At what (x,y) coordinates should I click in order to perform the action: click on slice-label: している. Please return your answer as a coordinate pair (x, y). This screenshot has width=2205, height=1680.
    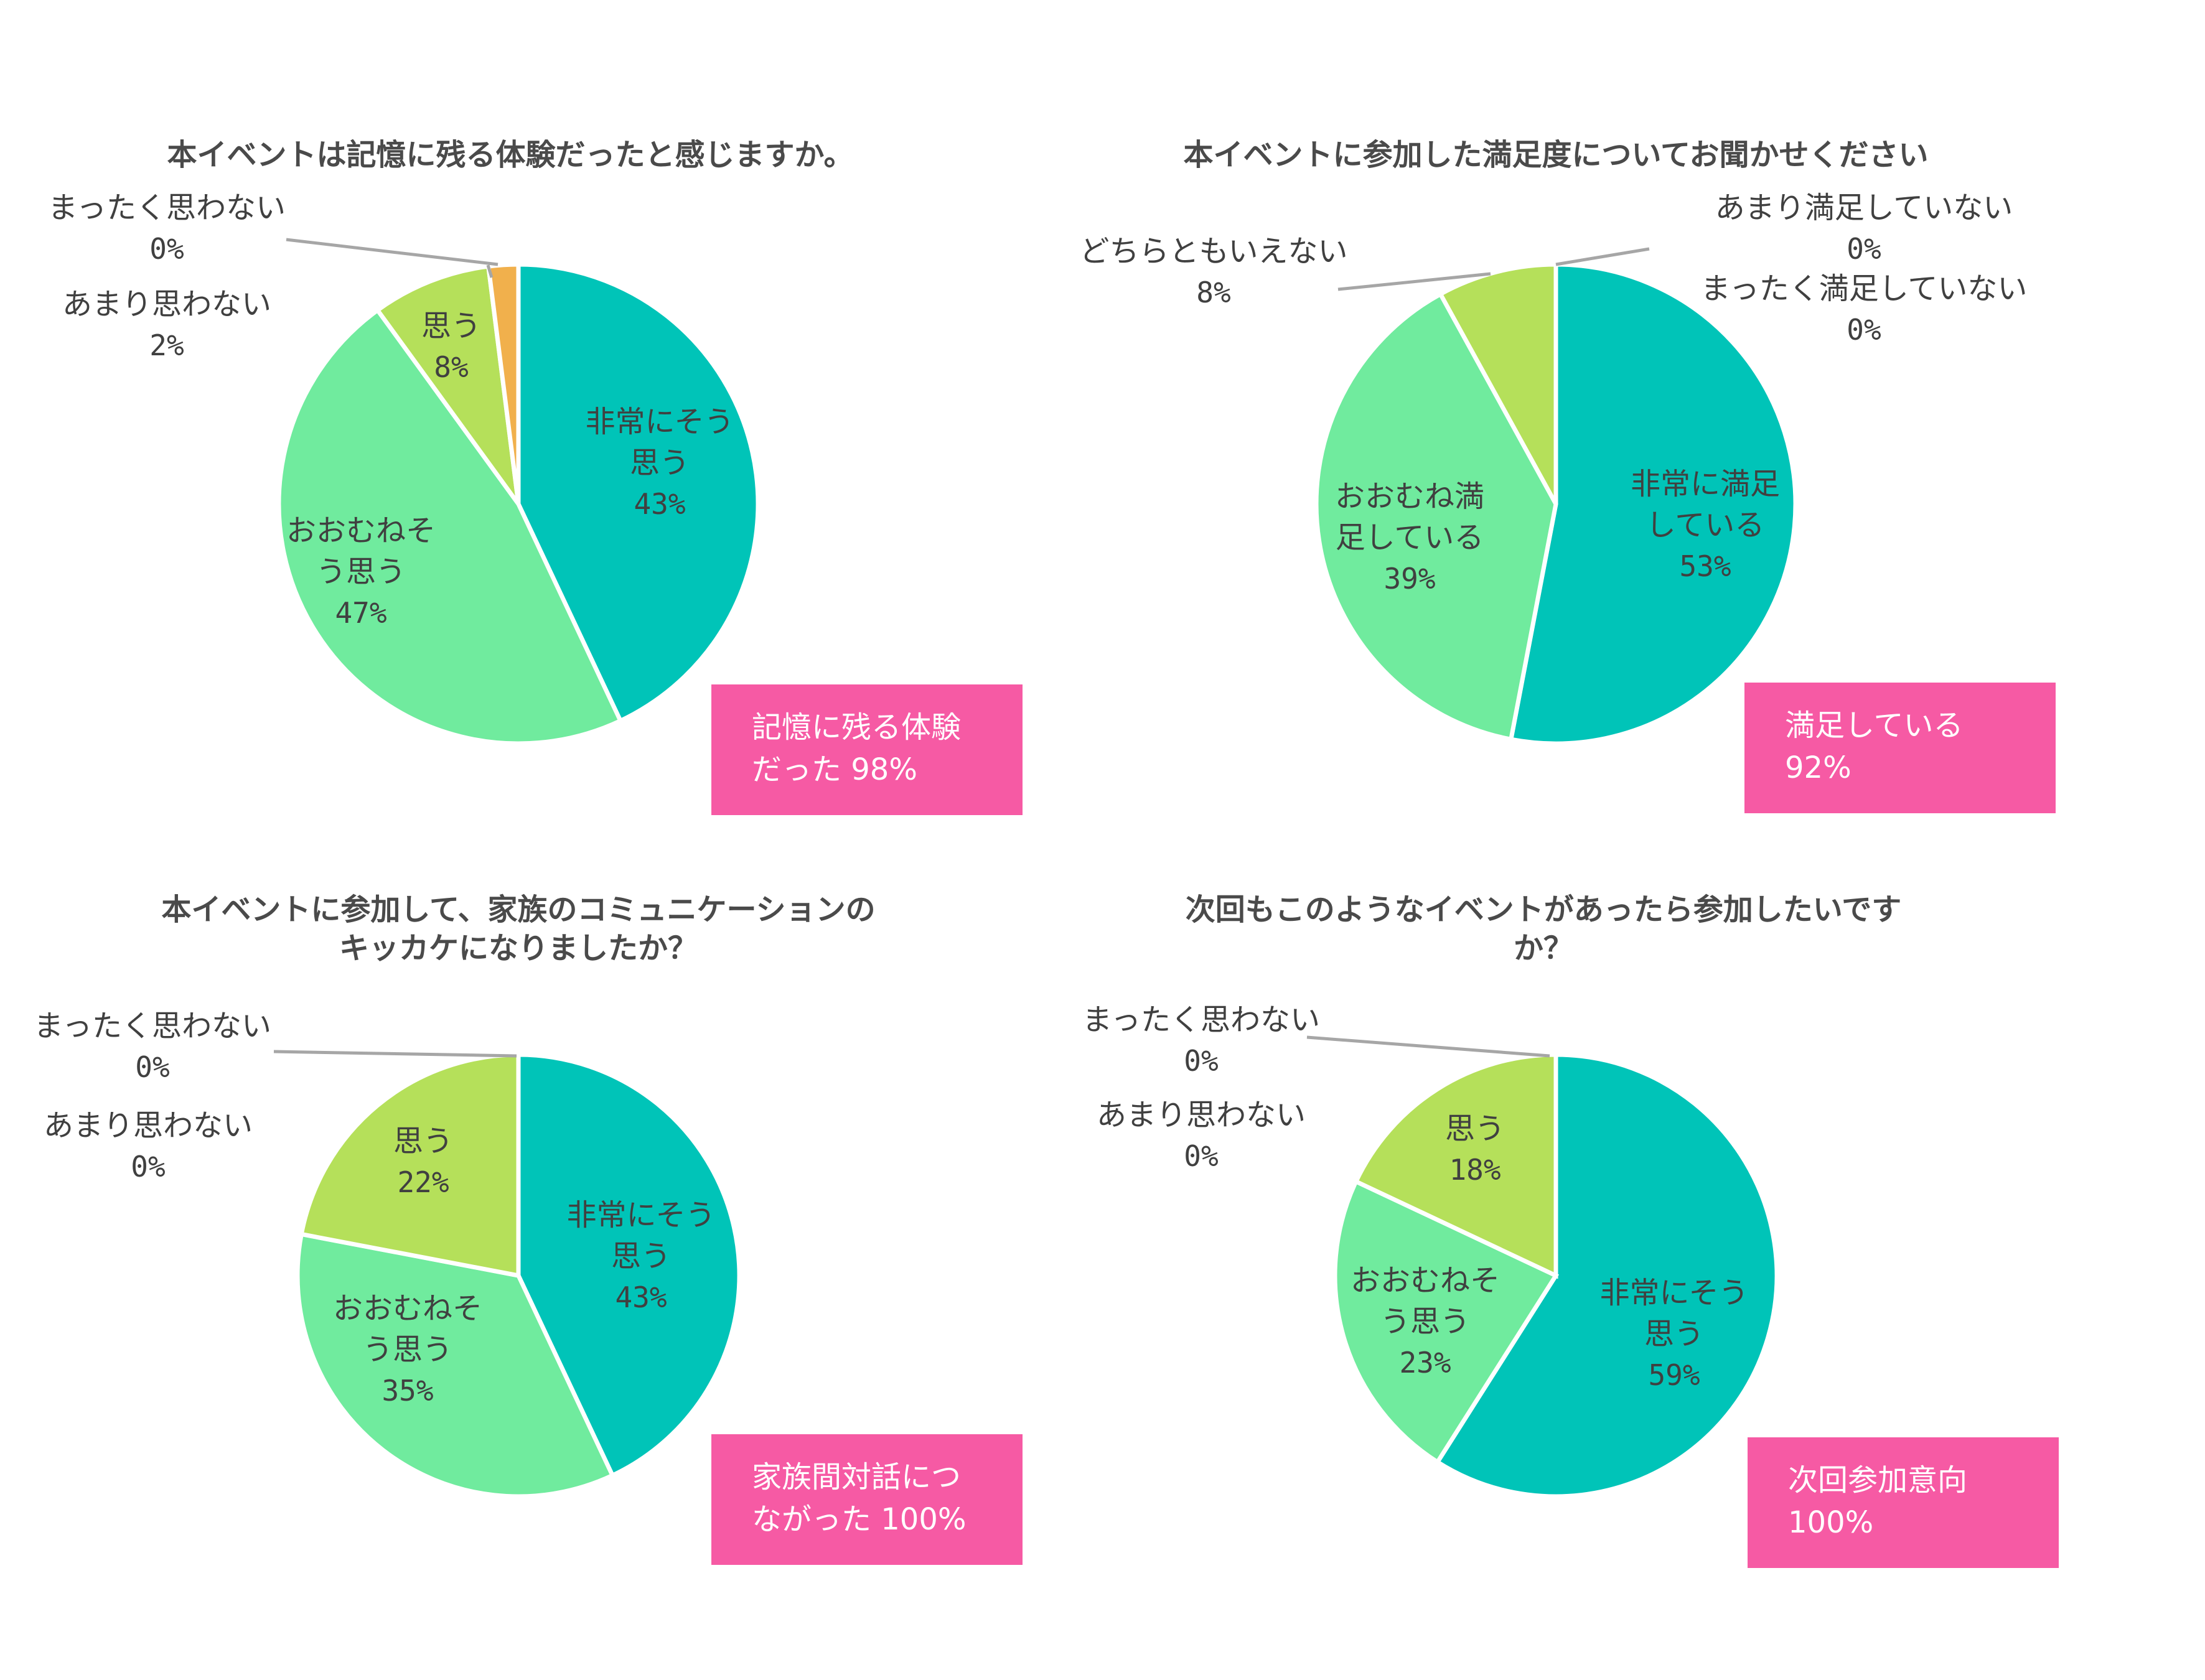
    Looking at the image, I should click on (1706, 525).